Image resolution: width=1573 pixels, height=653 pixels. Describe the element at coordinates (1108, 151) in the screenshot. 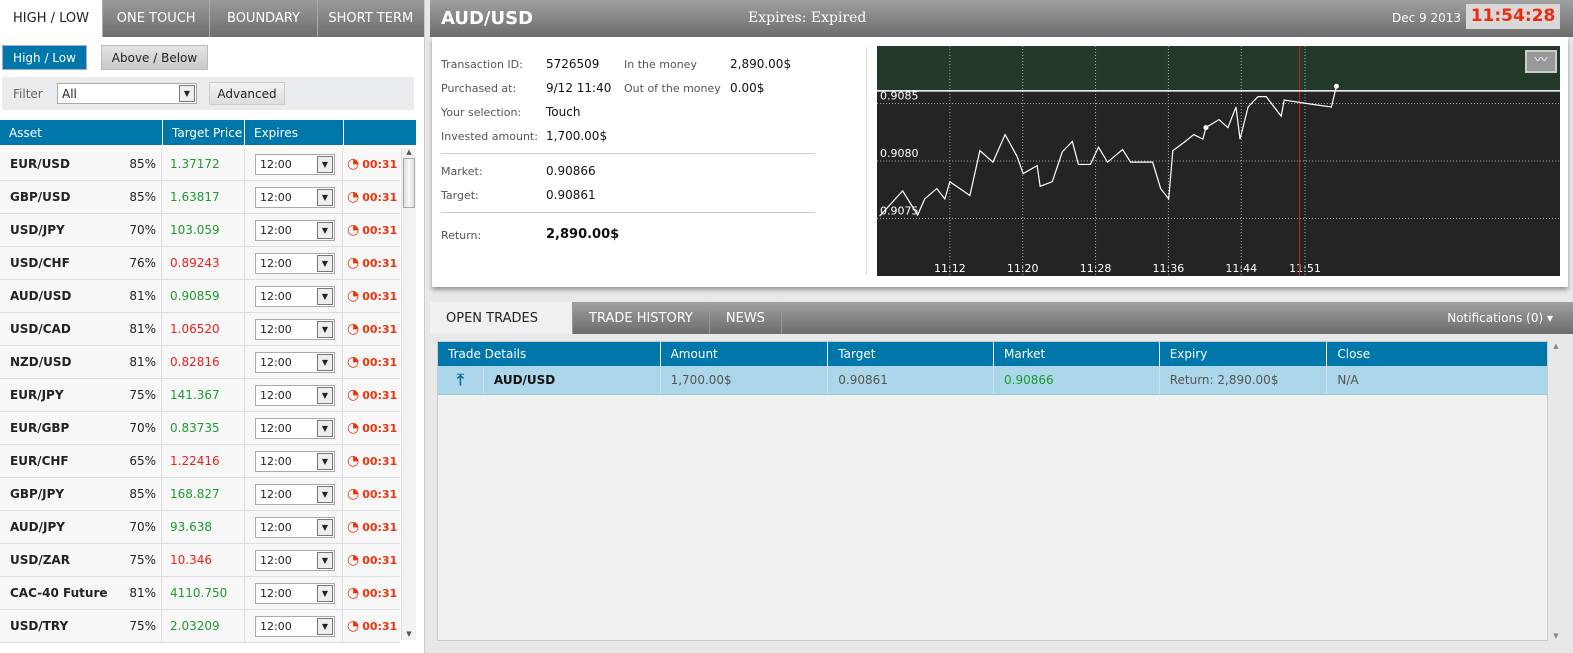

I see `price-line` at that location.